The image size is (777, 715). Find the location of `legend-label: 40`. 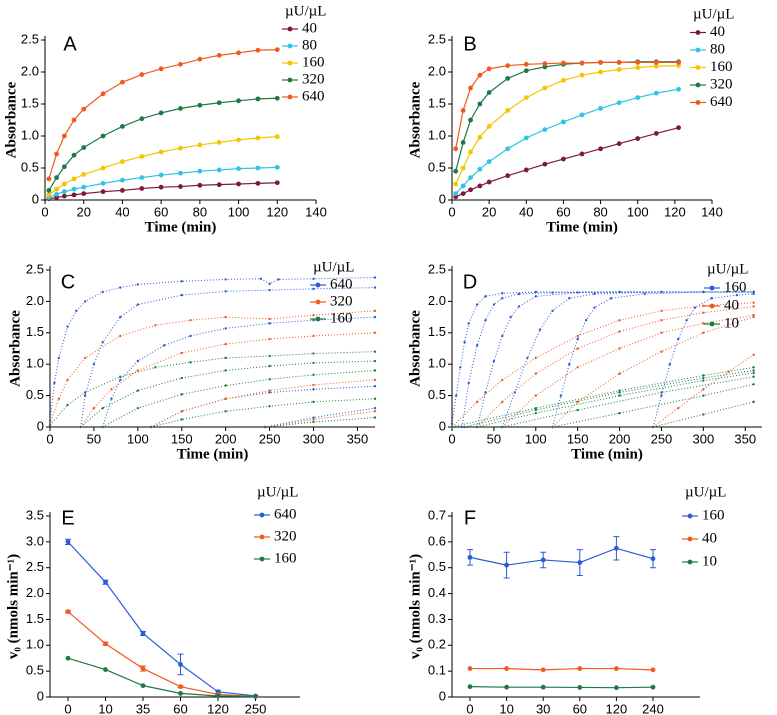

legend-label: 40 is located at coordinates (717, 32).